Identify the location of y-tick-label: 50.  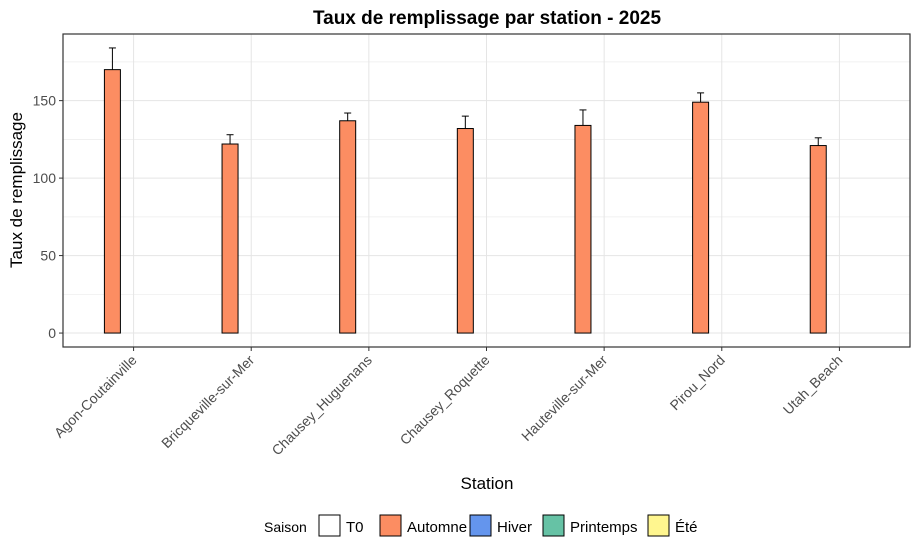
(48, 256).